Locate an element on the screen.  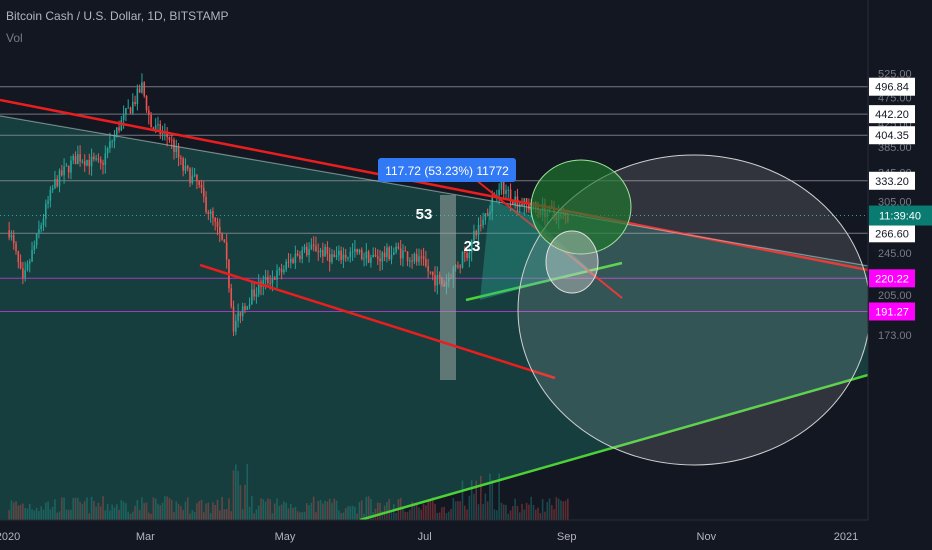
measure-label: 117.72 (53.23%) 11772 is located at coordinates (447, 170).